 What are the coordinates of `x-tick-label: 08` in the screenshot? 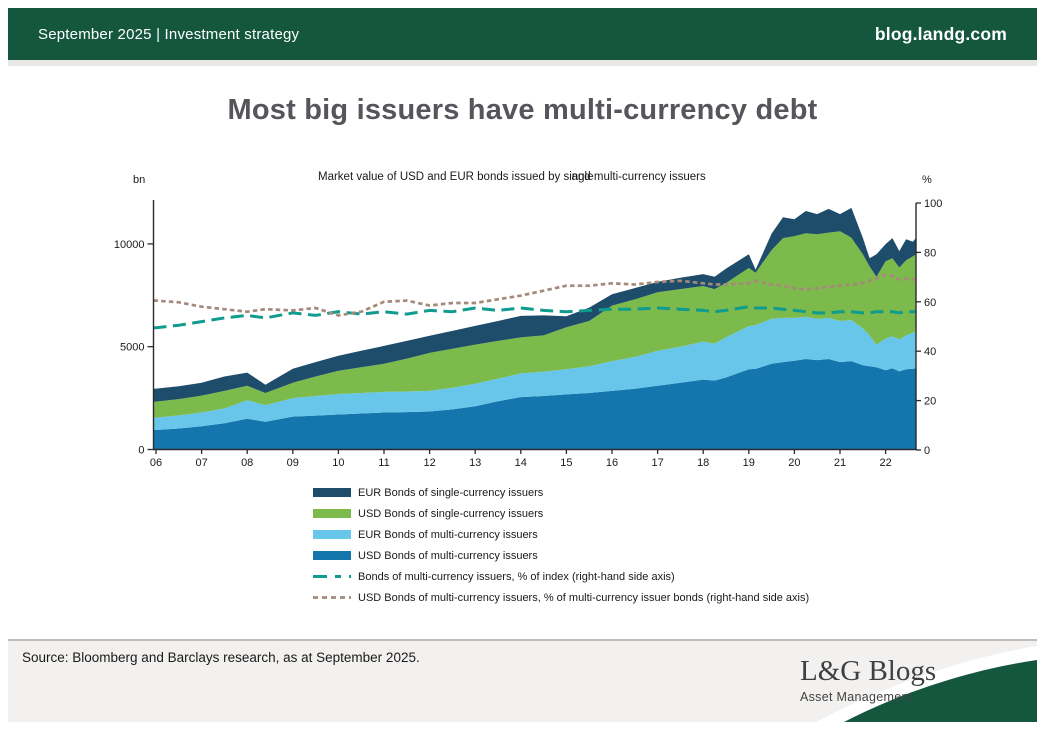 It's located at (247, 463).